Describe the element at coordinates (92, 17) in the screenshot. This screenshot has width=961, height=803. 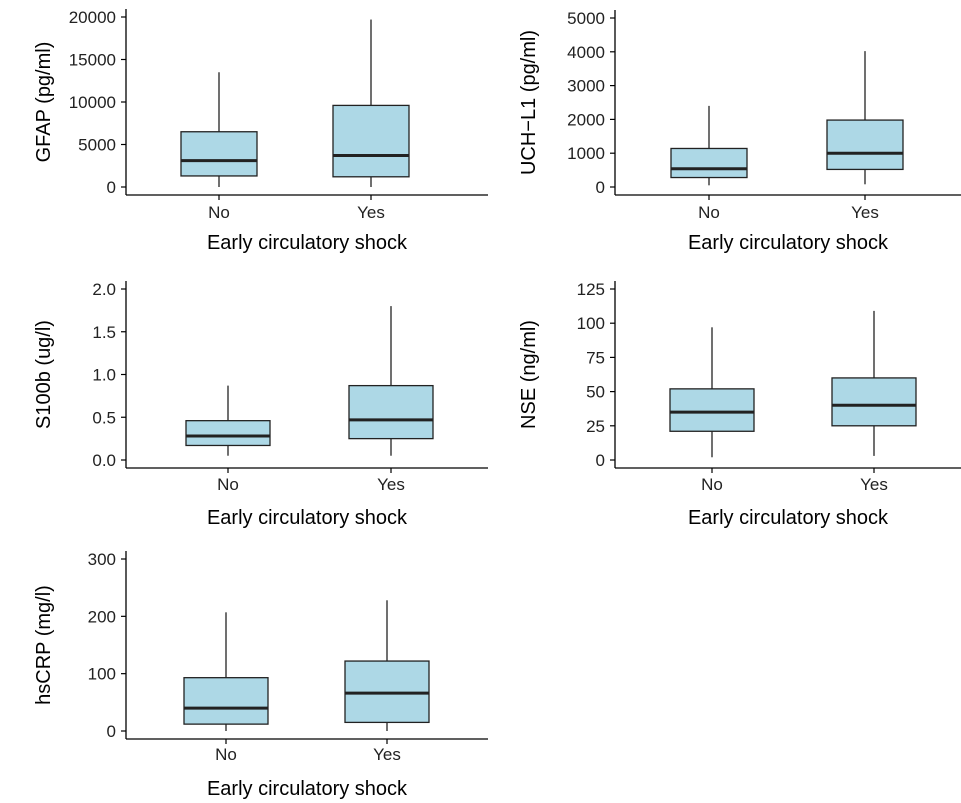
I see `y-tick-label: 20000` at that location.